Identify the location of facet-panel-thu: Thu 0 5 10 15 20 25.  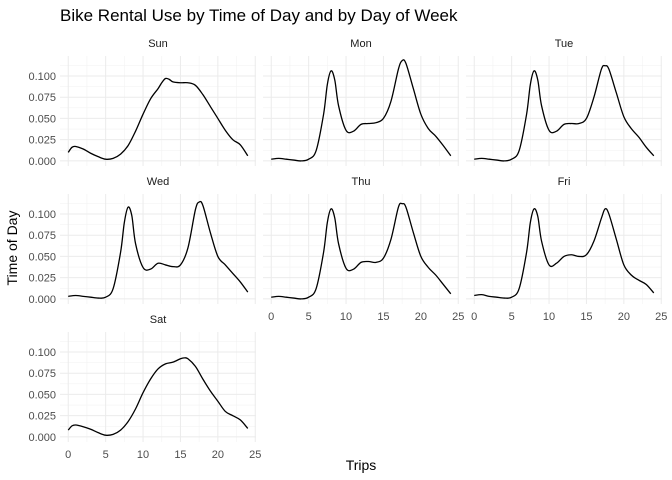
(363, 249).